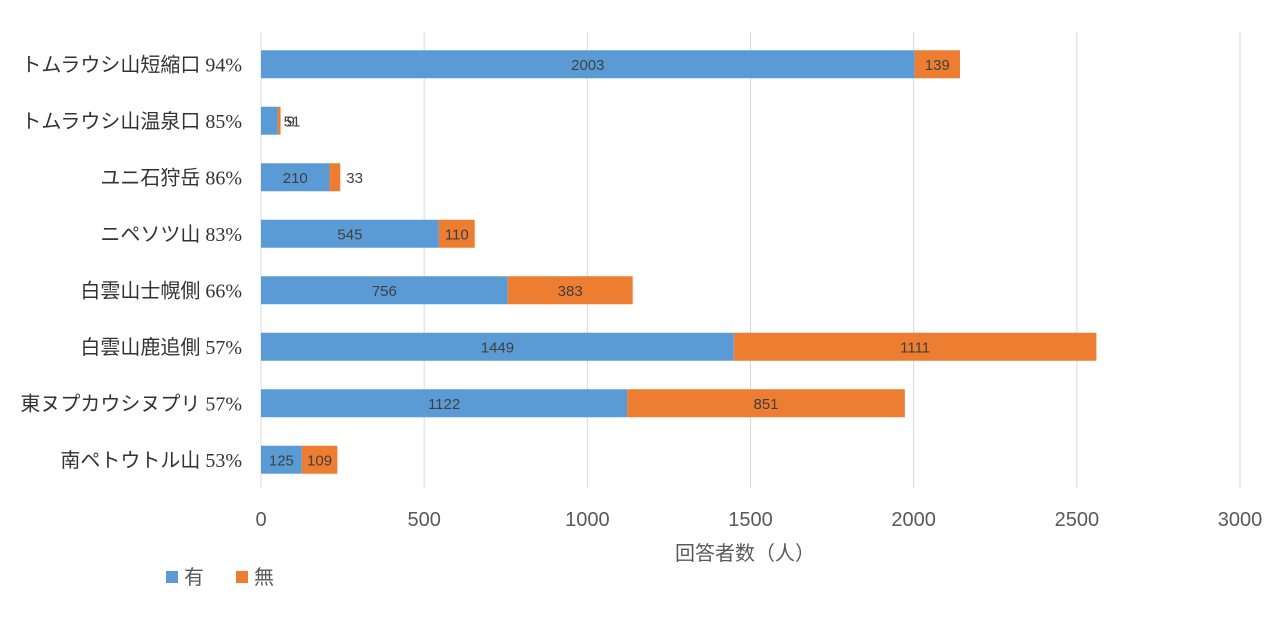 Image resolution: width=1280 pixels, height=637 pixels. I want to click on data-label: 851, so click(765, 404).